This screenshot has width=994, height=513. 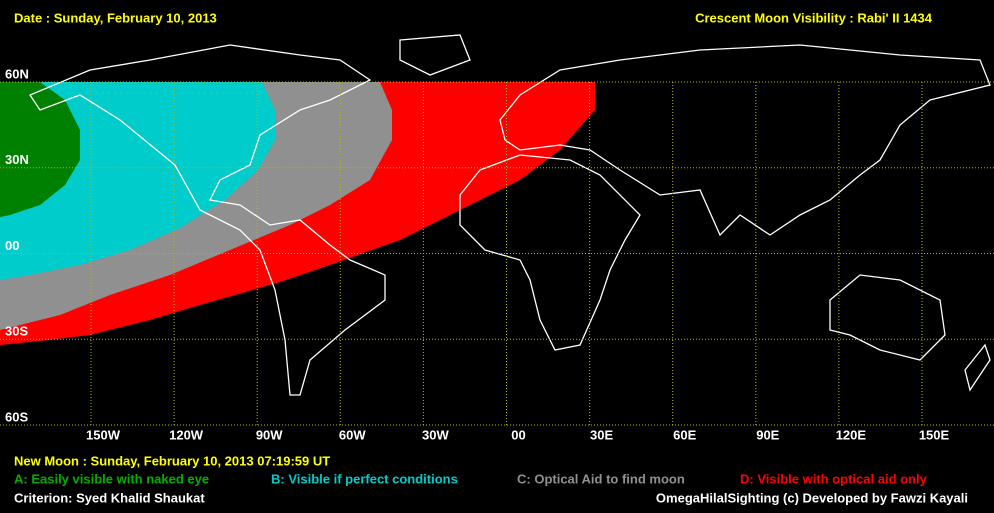 I want to click on lon-label: 60E, so click(x=684, y=434).